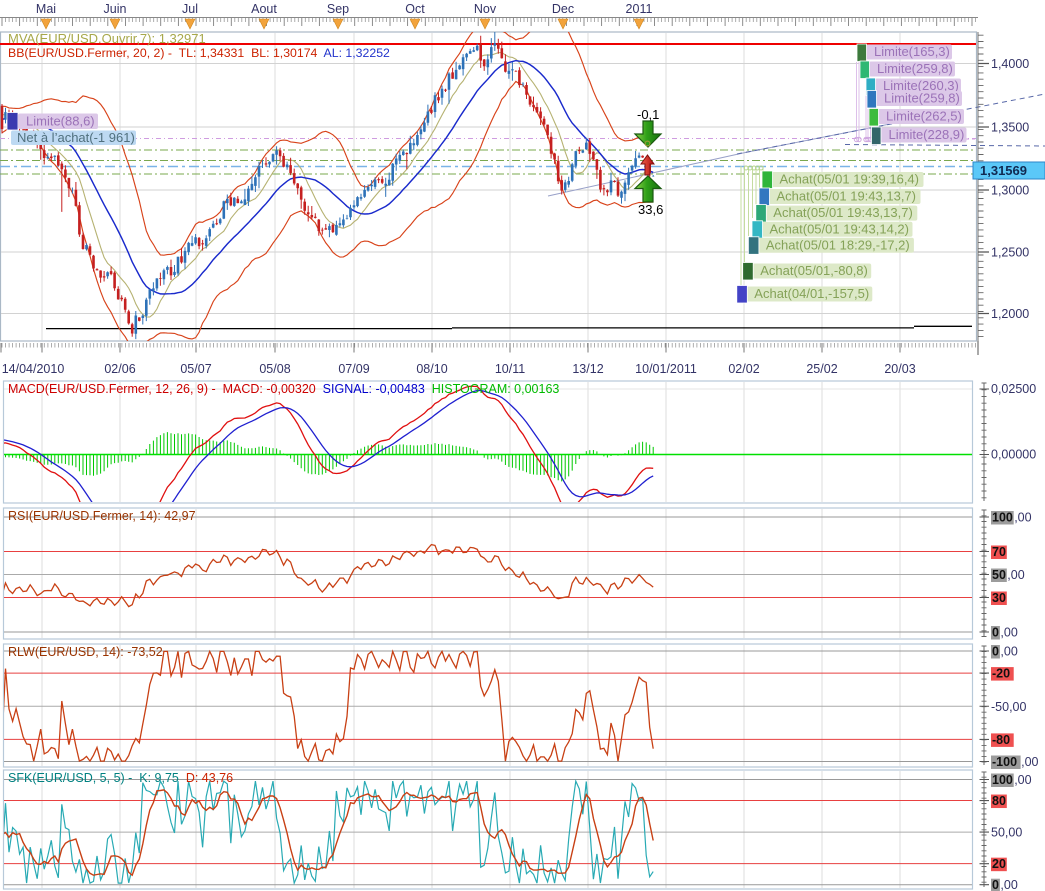 Image resolution: width=1045 pixels, height=891 pixels. What do you see at coordinates (33, 369) in the screenshot?
I see `svg-text: 14/04/2010` at bounding box center [33, 369].